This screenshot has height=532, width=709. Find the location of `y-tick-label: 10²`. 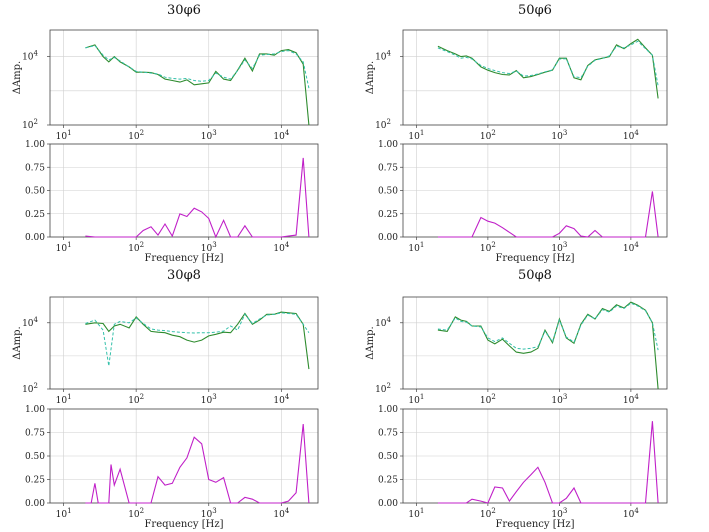

y-tick-label: 10² is located at coordinates (30, 388).